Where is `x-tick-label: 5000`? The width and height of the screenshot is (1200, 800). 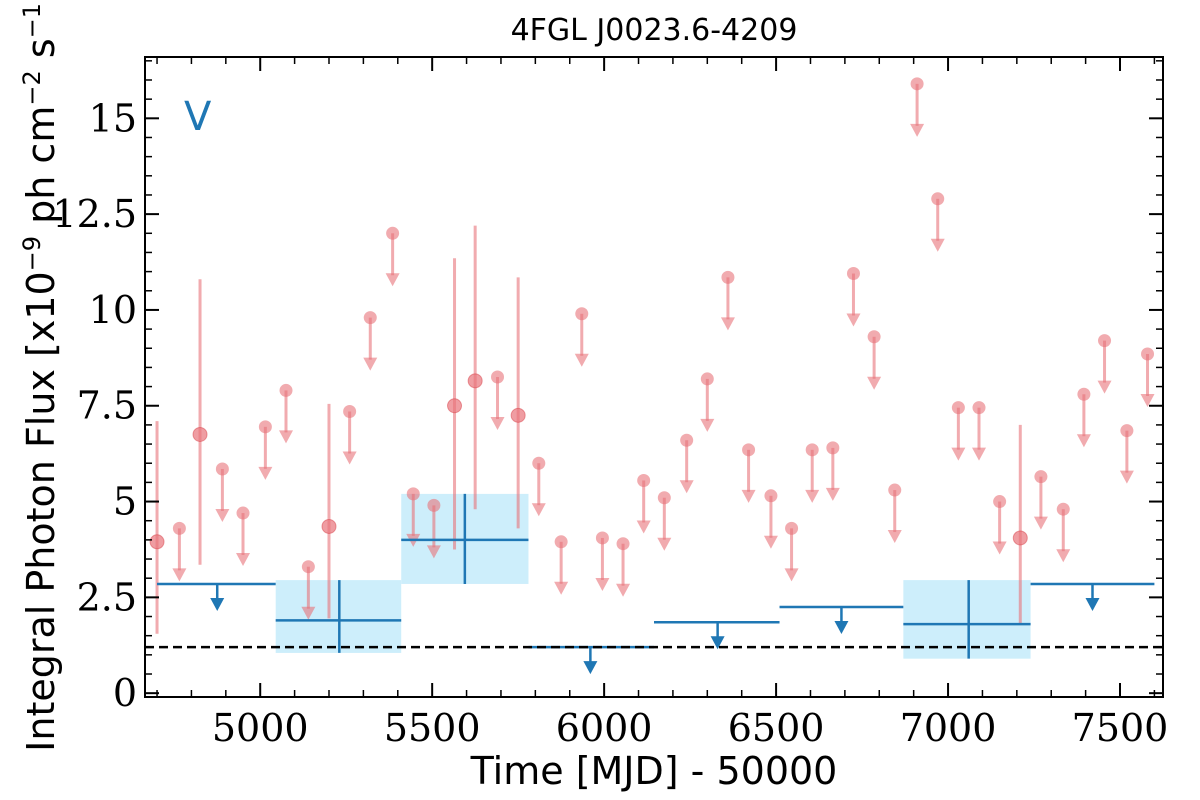
x-tick-label: 5000 is located at coordinates (260, 728).